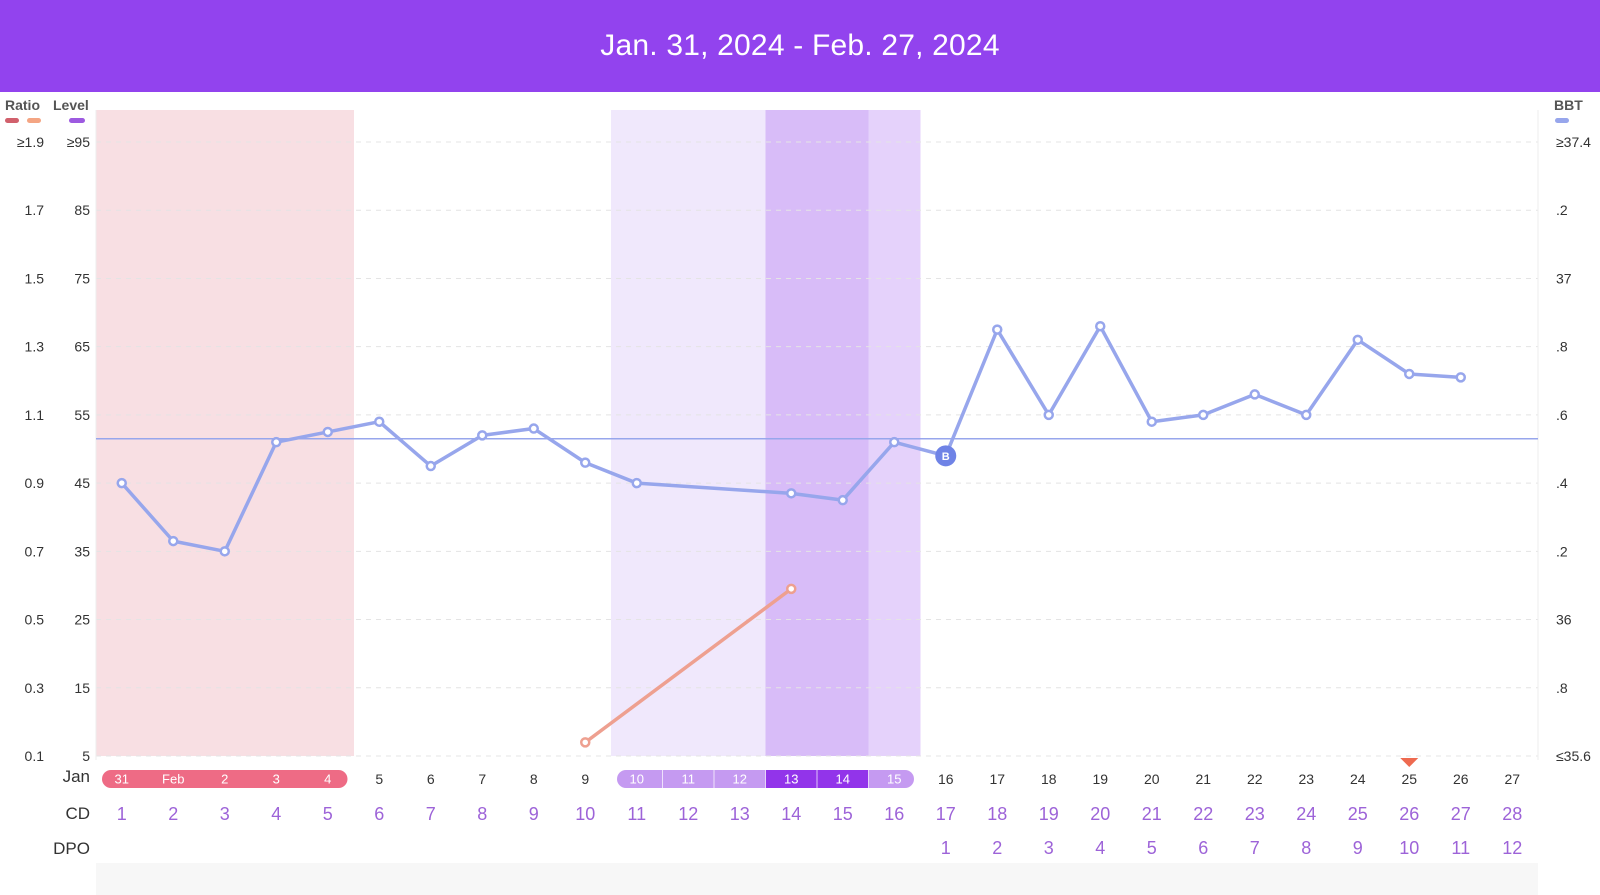  Describe the element at coordinates (1049, 779) in the screenshot. I see `date-label: 18` at that location.